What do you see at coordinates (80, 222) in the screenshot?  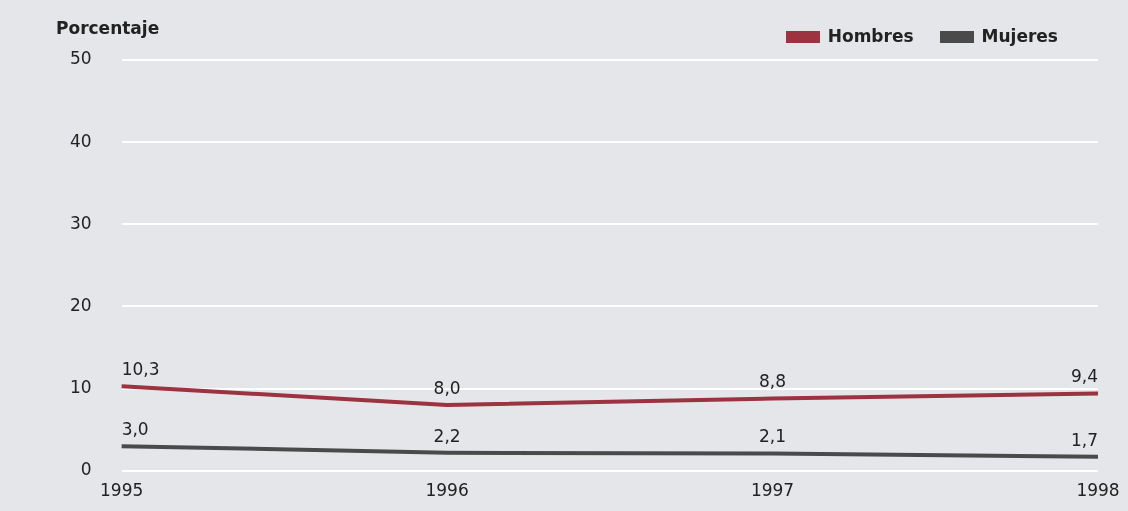 I see `y-tick-label: 30` at bounding box center [80, 222].